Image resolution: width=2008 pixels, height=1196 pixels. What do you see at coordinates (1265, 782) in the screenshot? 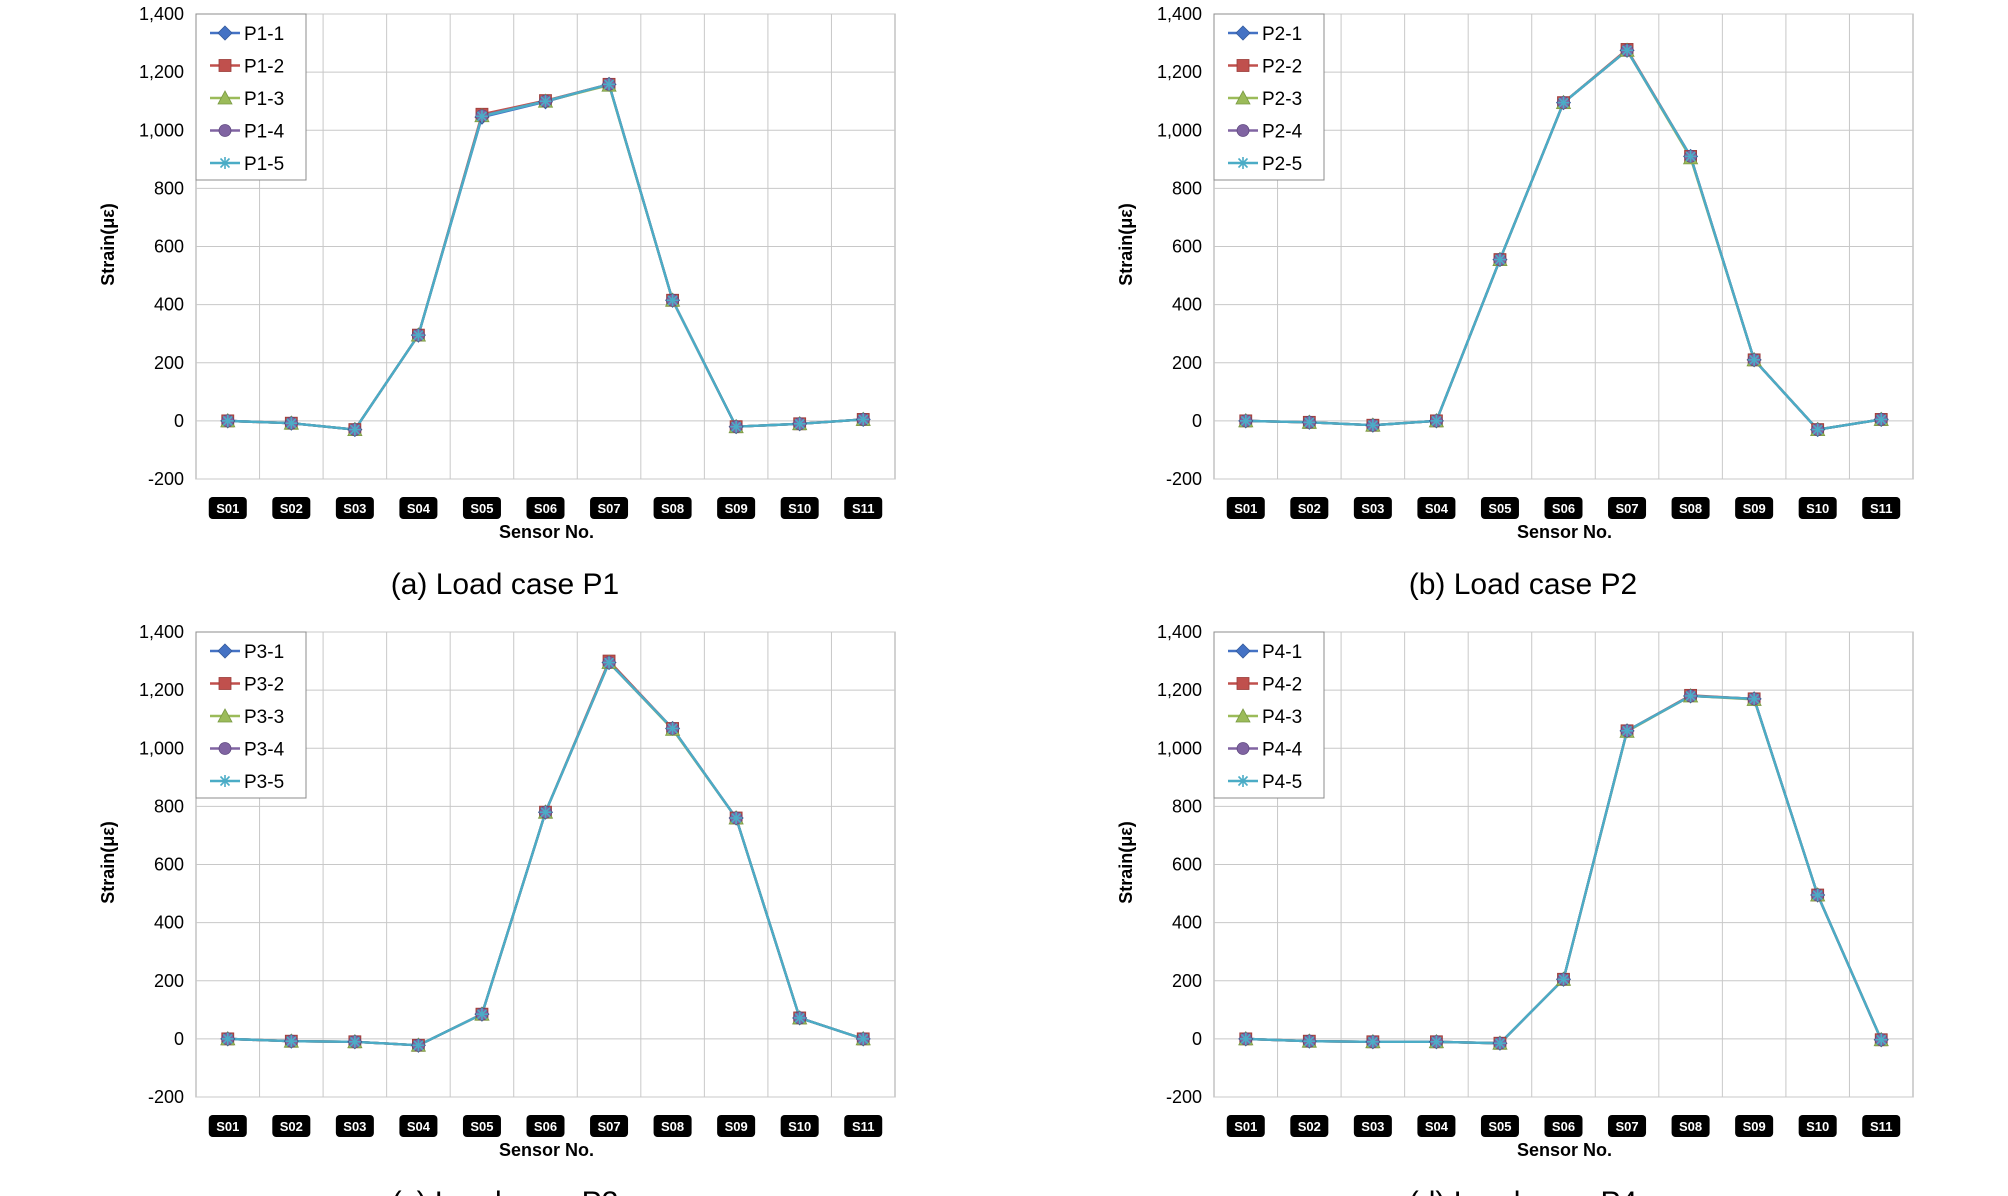
I see `legend-item: P4-5` at bounding box center [1265, 782].